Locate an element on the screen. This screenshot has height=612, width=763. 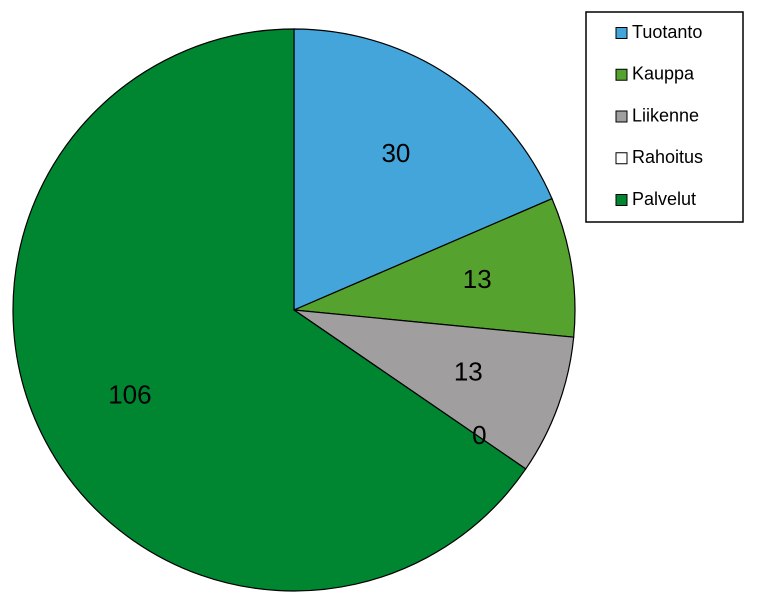
data-label: 0 is located at coordinates (479, 435).